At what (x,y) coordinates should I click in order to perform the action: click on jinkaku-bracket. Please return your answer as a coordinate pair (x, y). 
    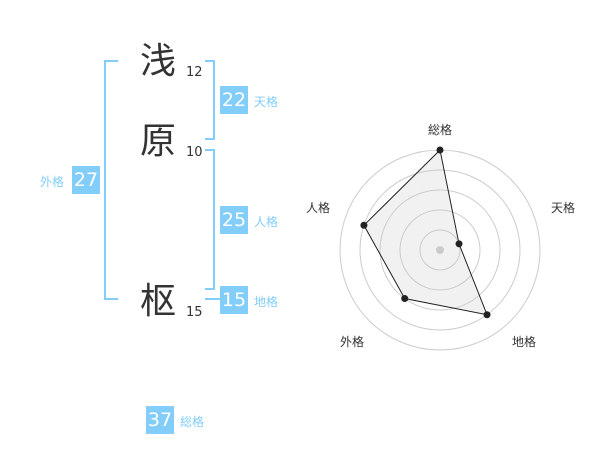
    Looking at the image, I should click on (214, 219).